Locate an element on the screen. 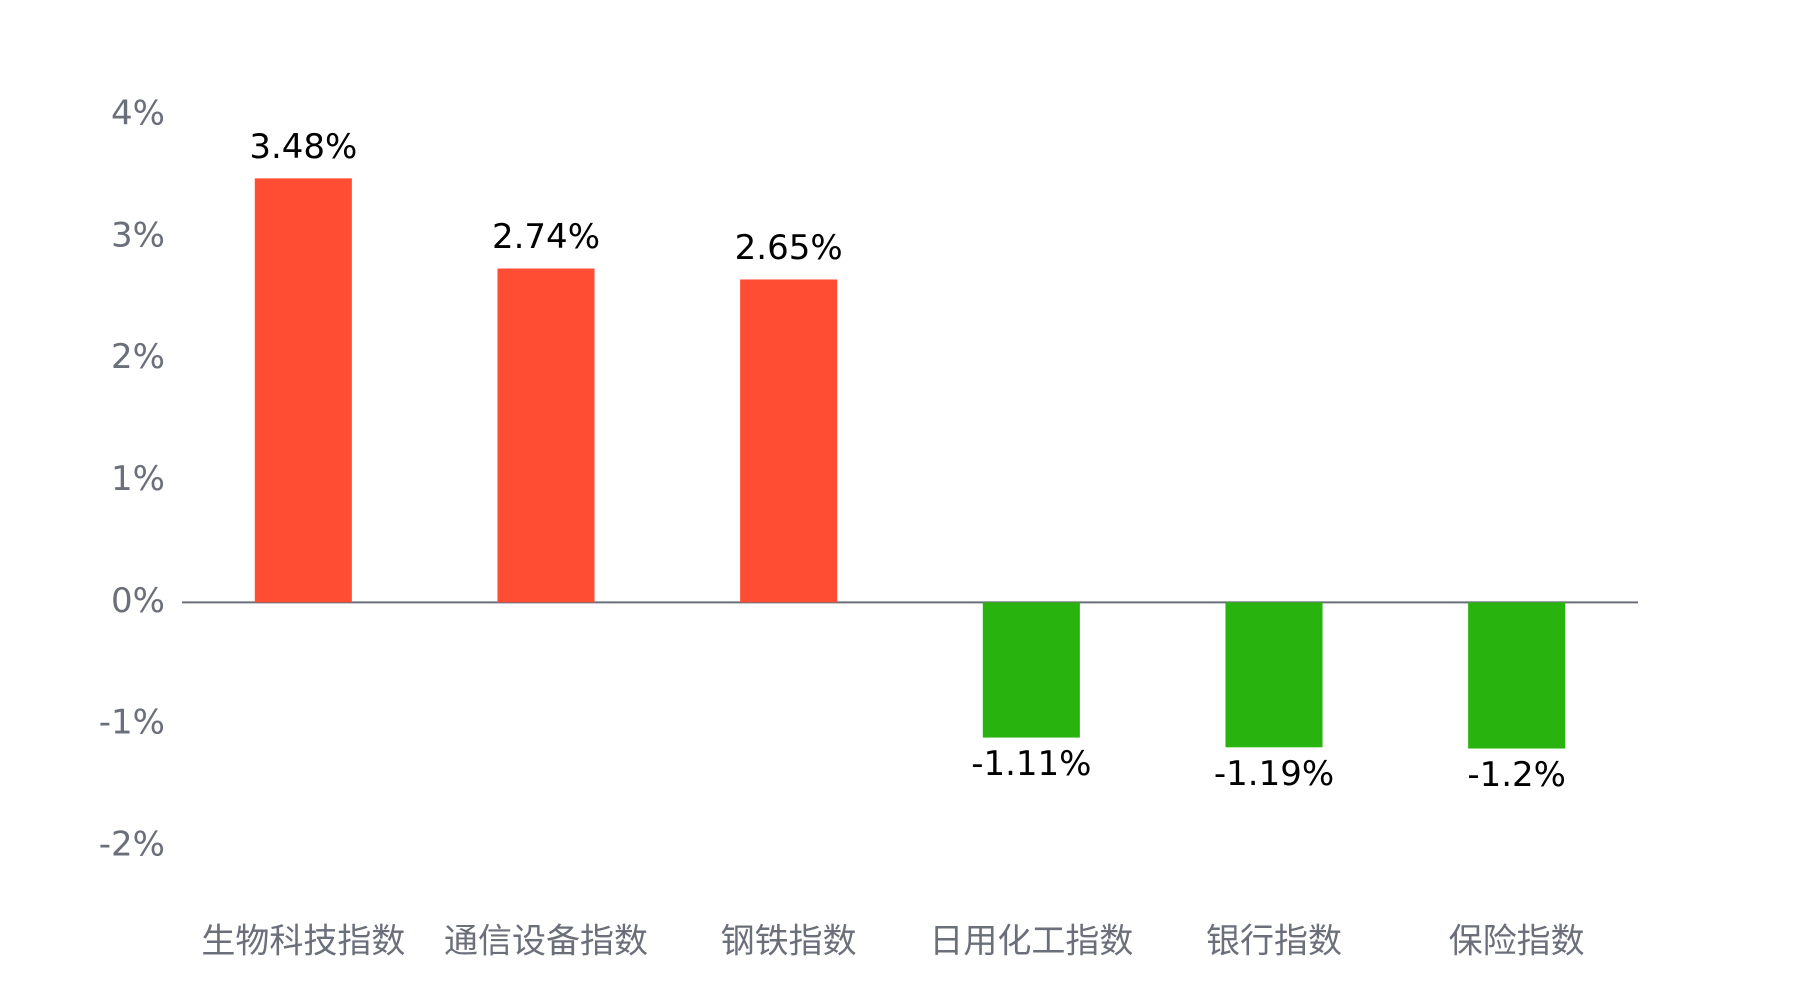 Image resolution: width=1800 pixels, height=1000 pixels. x-tick-label: 日用化工指数 is located at coordinates (1031, 942).